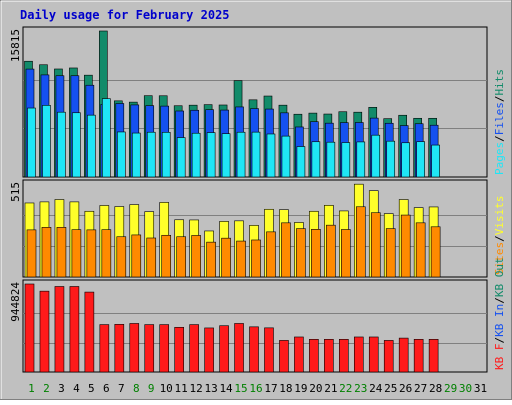  What do you see at coordinates (15, 192) in the screenshot?
I see `y-axis-max-label: 515` at bounding box center [15, 192].